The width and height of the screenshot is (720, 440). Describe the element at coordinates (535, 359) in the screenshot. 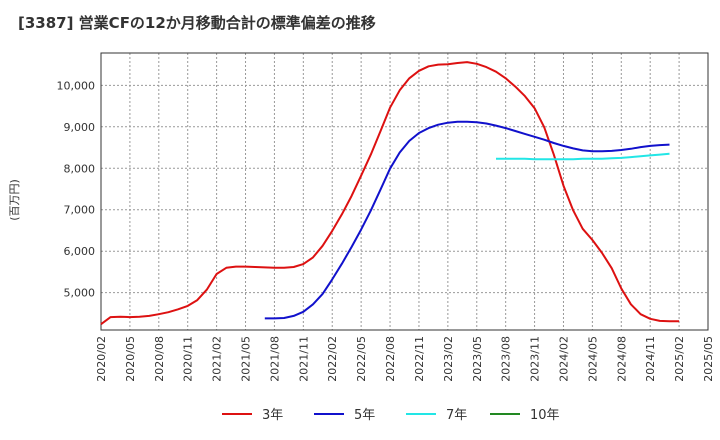

I see `x-tick-label: 2023/11` at that location.